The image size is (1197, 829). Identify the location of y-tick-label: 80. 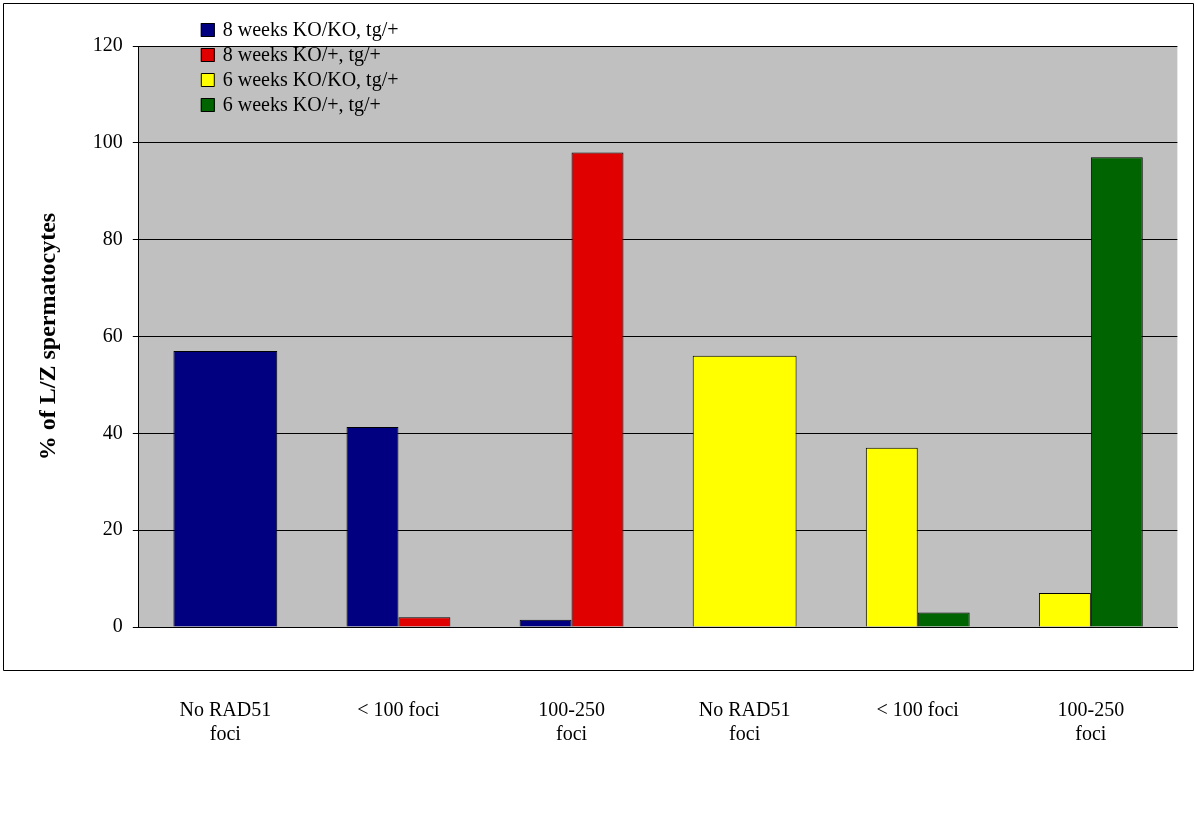
(112, 237).